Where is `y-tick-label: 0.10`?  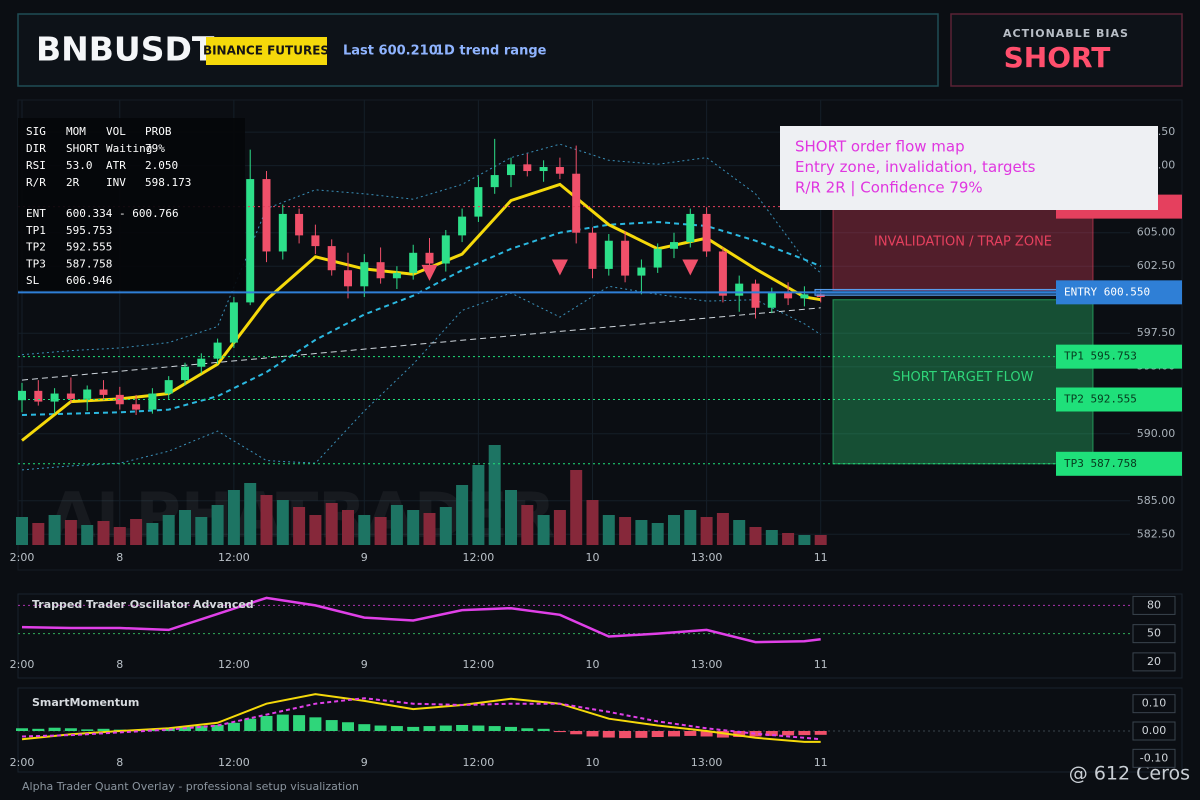
y-tick-label: 0.10 is located at coordinates (1154, 703).